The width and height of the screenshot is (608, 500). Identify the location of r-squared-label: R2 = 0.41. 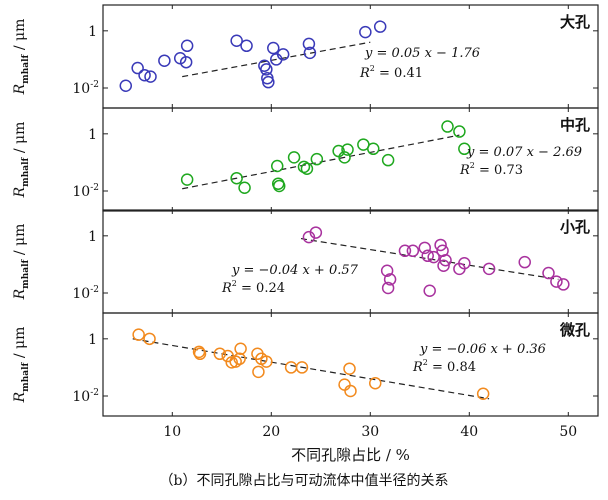
(391, 72).